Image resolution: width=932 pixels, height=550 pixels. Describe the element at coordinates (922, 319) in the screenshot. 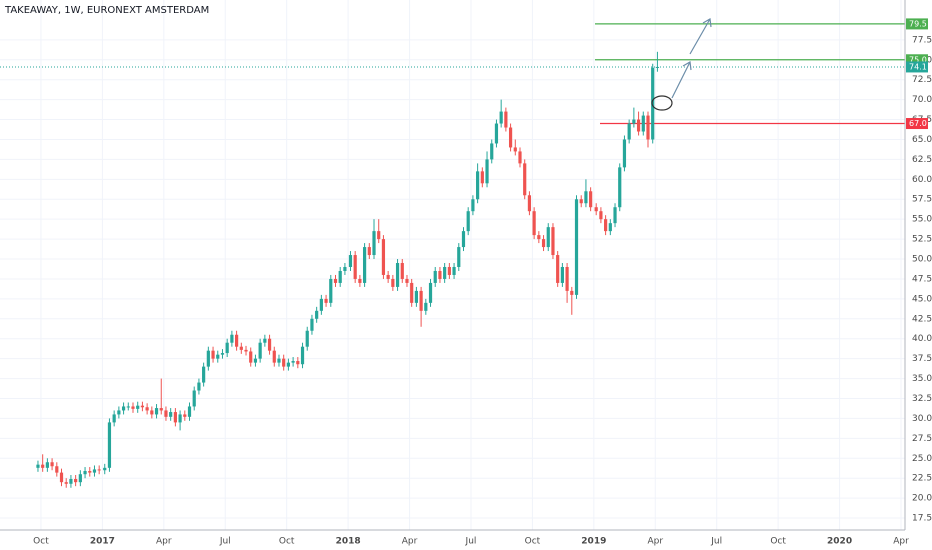

I see `y-tick-label: 42.5` at that location.